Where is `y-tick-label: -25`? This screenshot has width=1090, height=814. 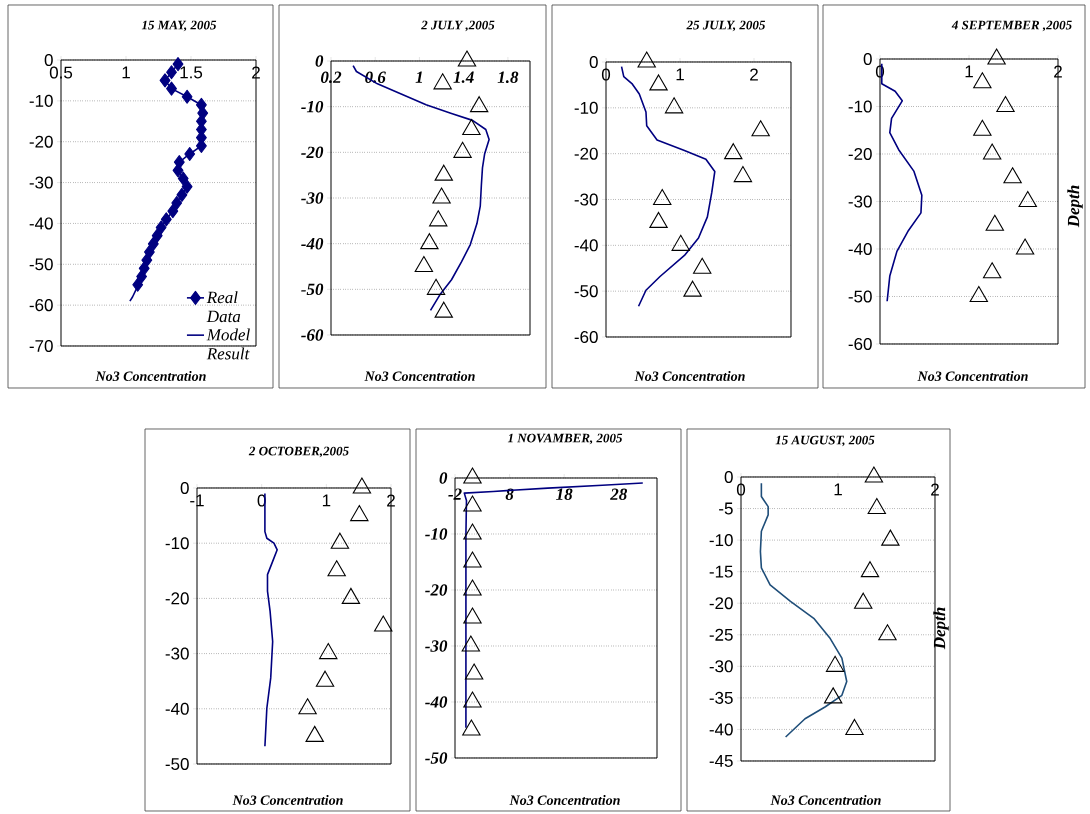
y-tick-label: -25 is located at coordinates (721, 634).